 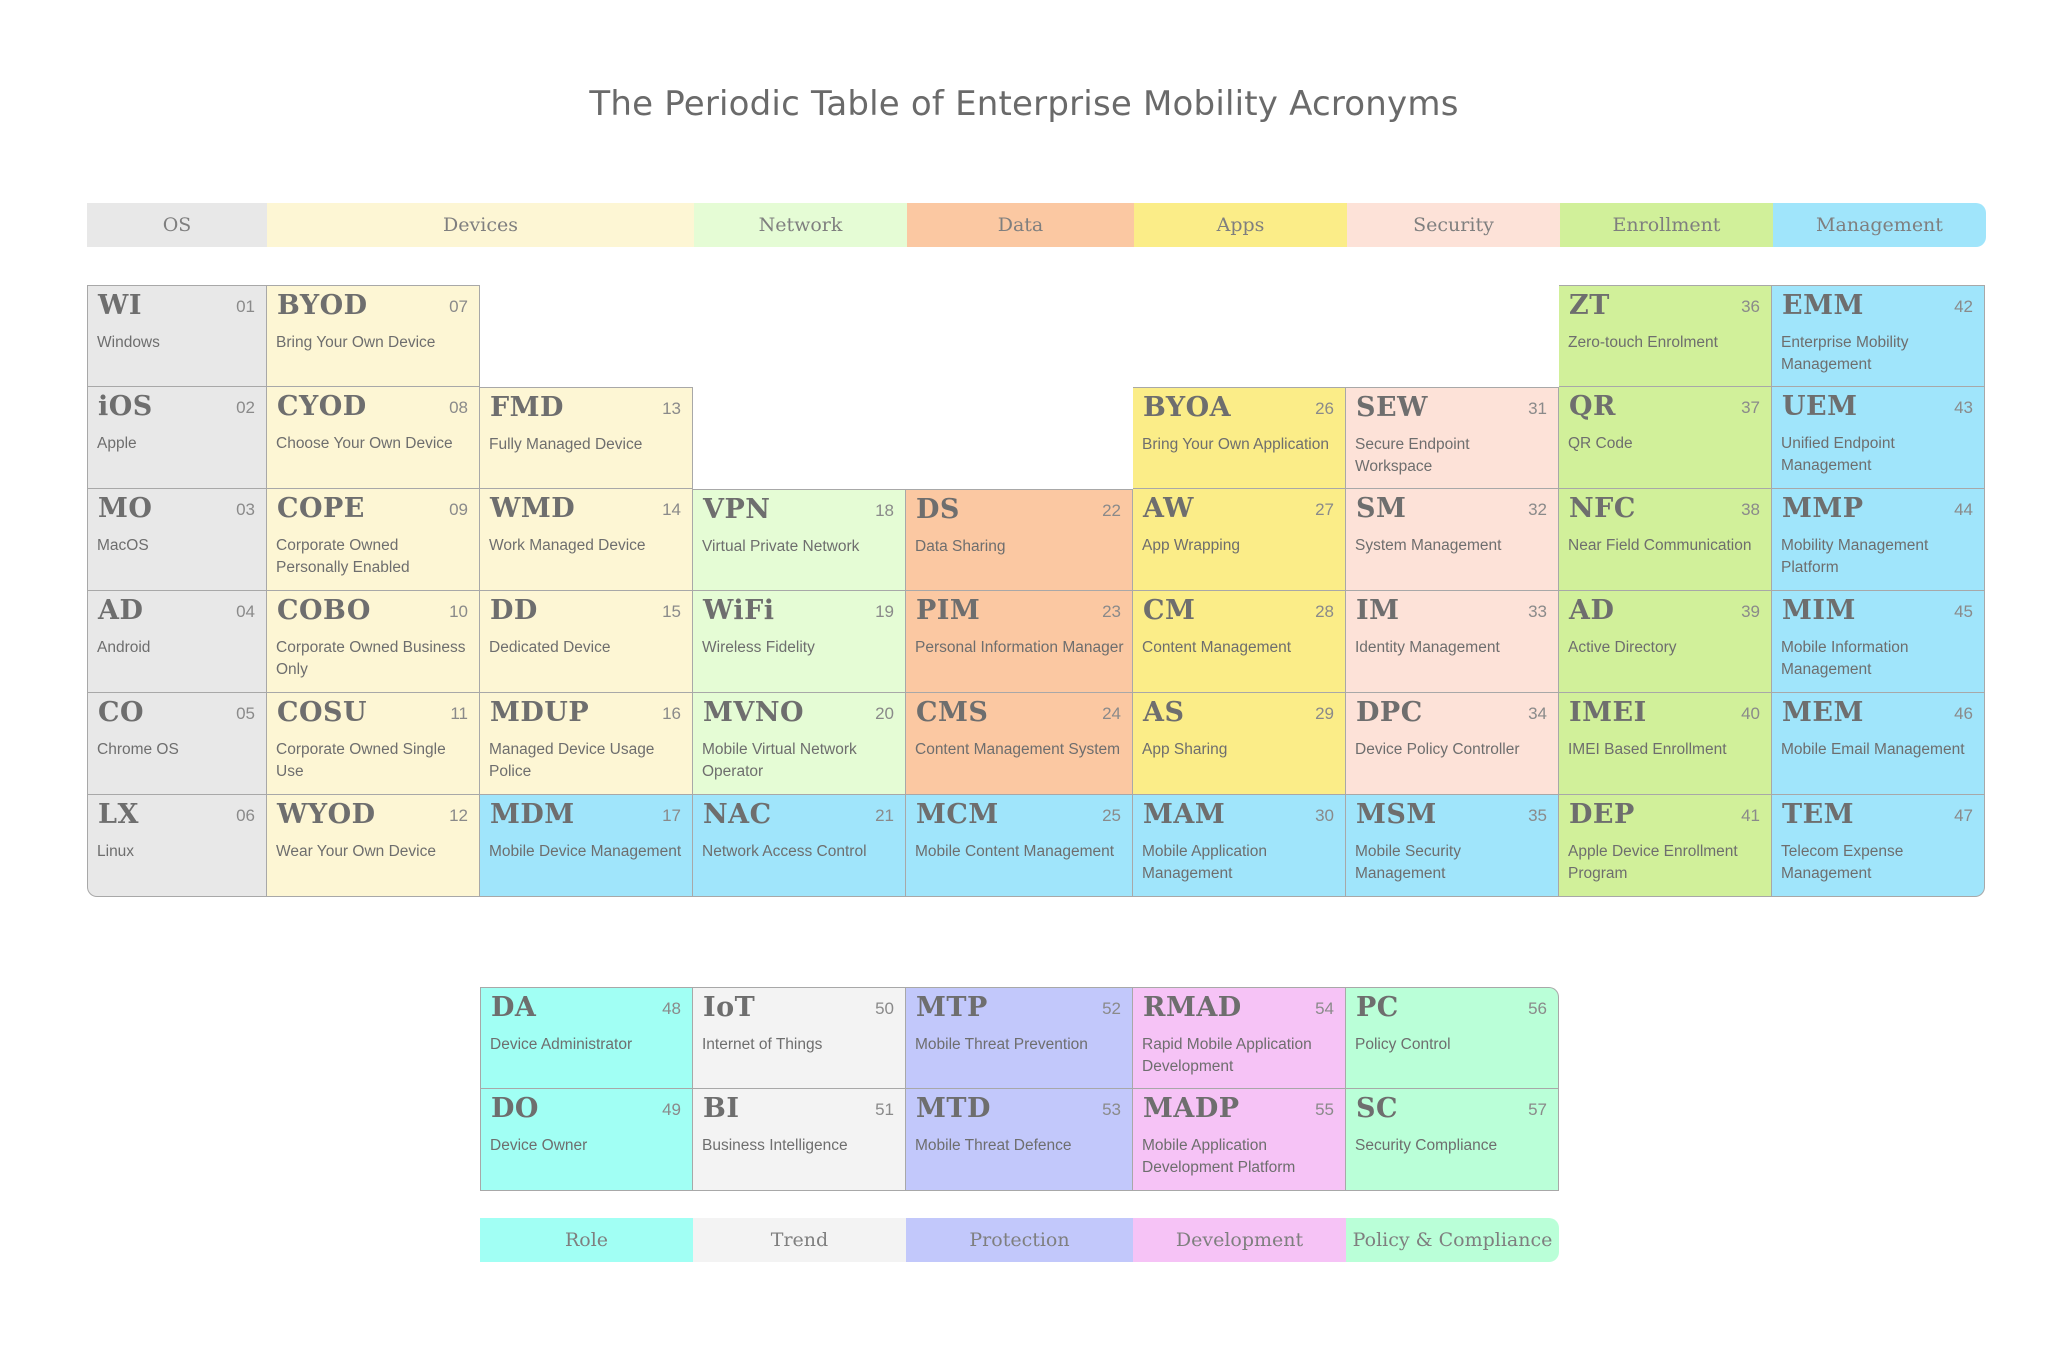 I want to click on element-number: 41, so click(x=1750, y=815).